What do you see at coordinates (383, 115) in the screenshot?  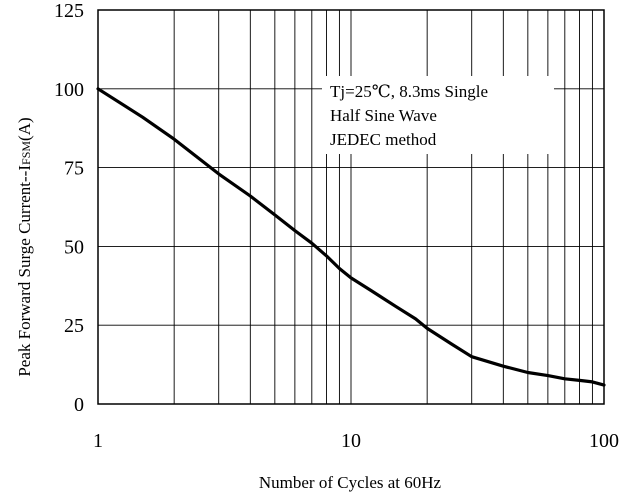 I see `annotation-line-2: Half Sine Wave` at bounding box center [383, 115].